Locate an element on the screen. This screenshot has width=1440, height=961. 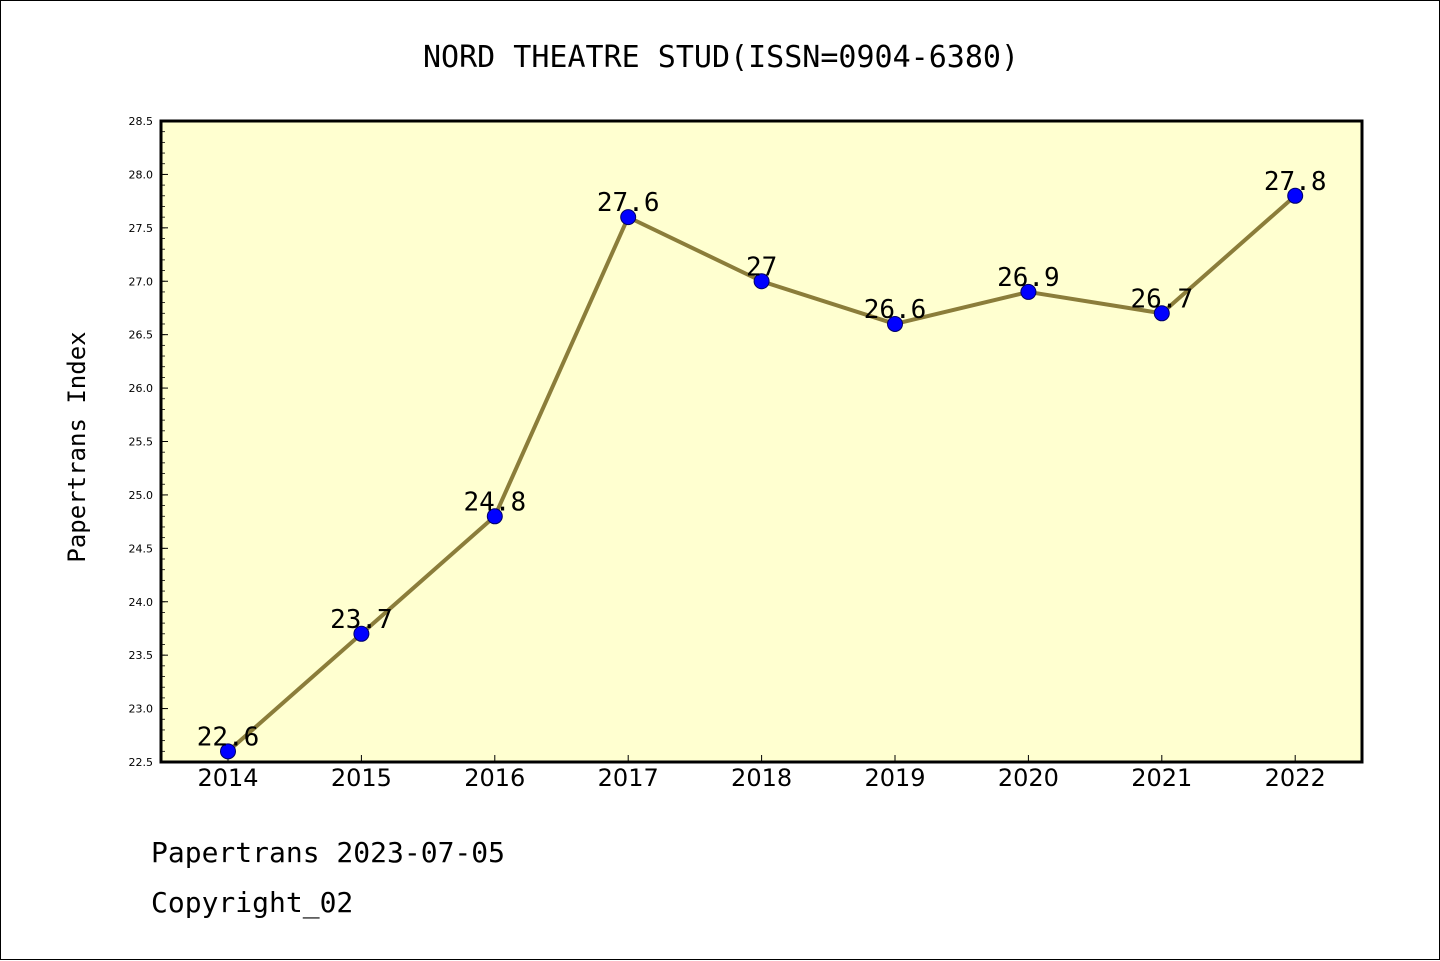
y-axis-label: Papertrans Index is located at coordinates (77, 446).